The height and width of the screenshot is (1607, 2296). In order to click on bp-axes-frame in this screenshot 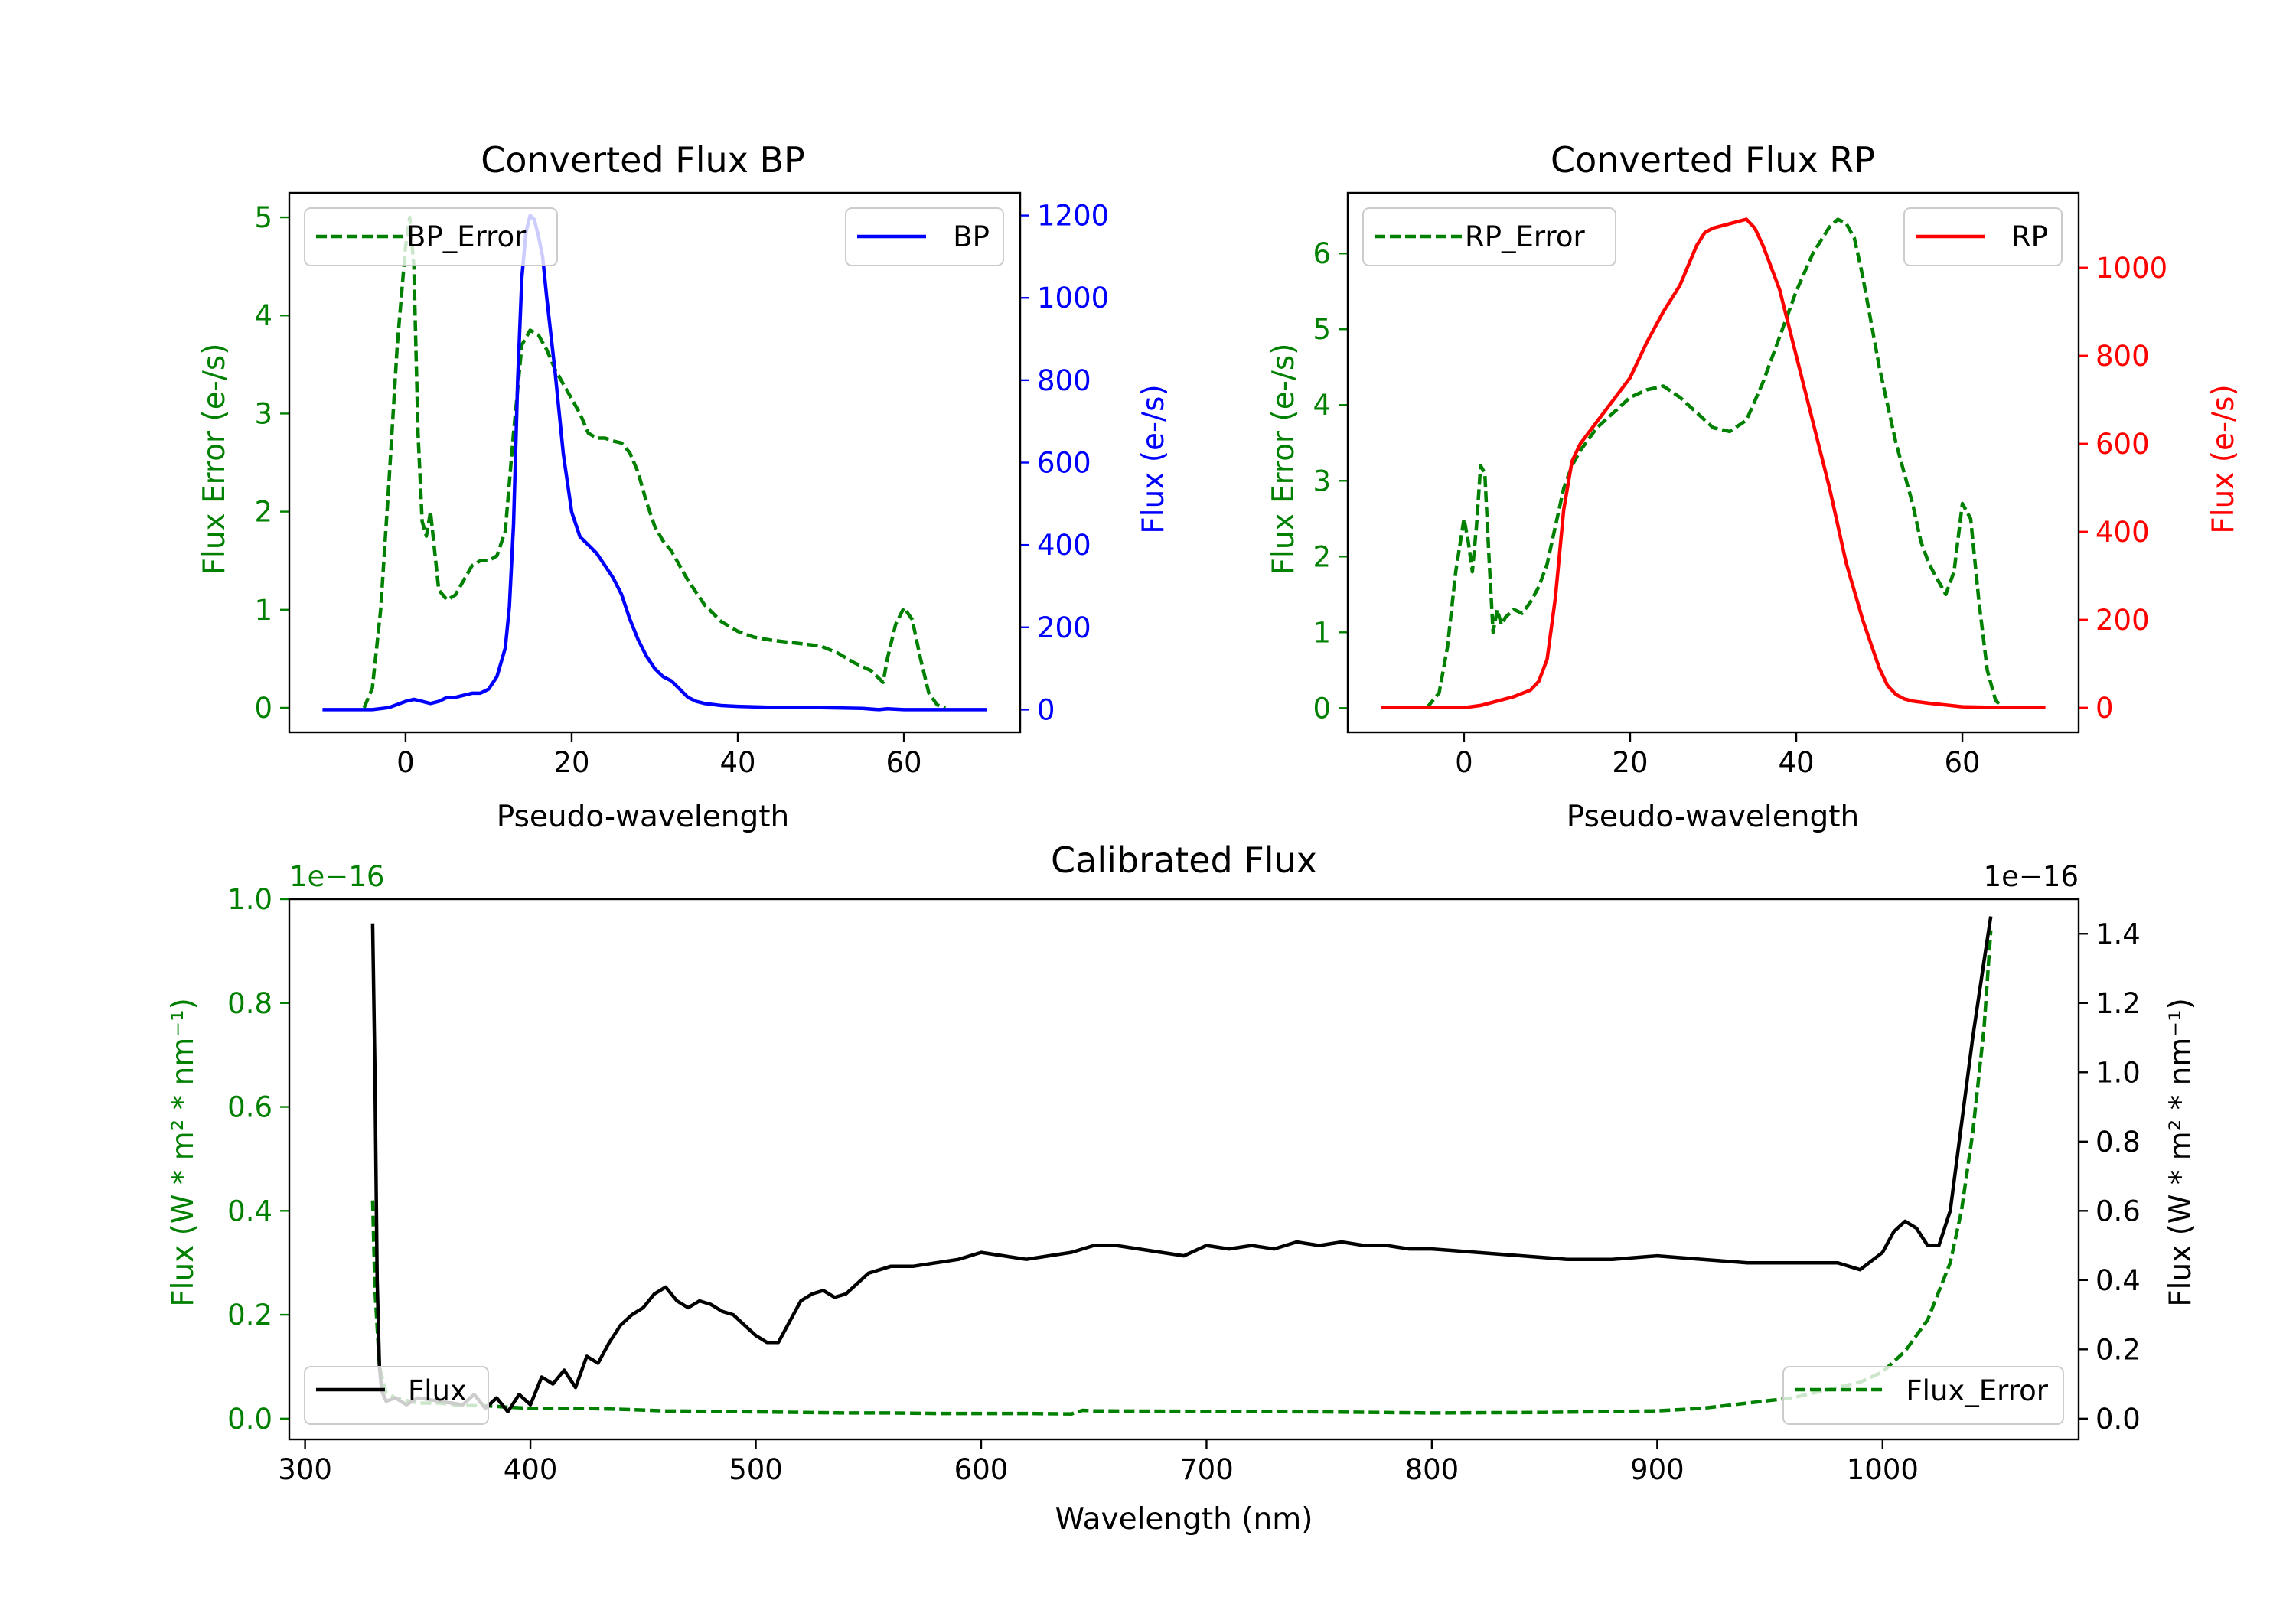, I will do `click(655, 463)`.